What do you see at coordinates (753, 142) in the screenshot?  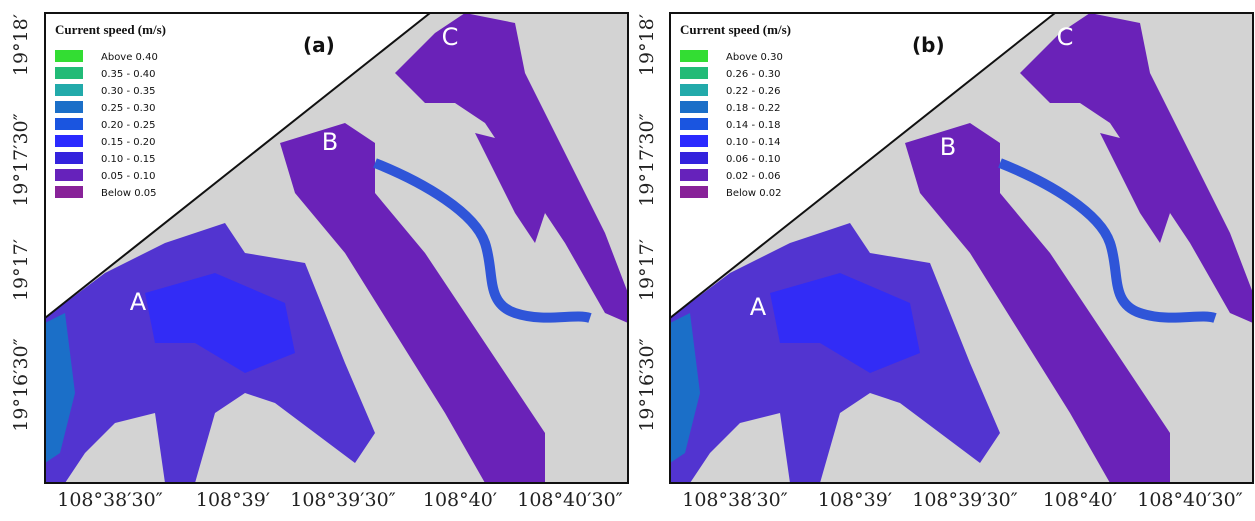 I see `legend-label: 0.10 - 0.14` at bounding box center [753, 142].